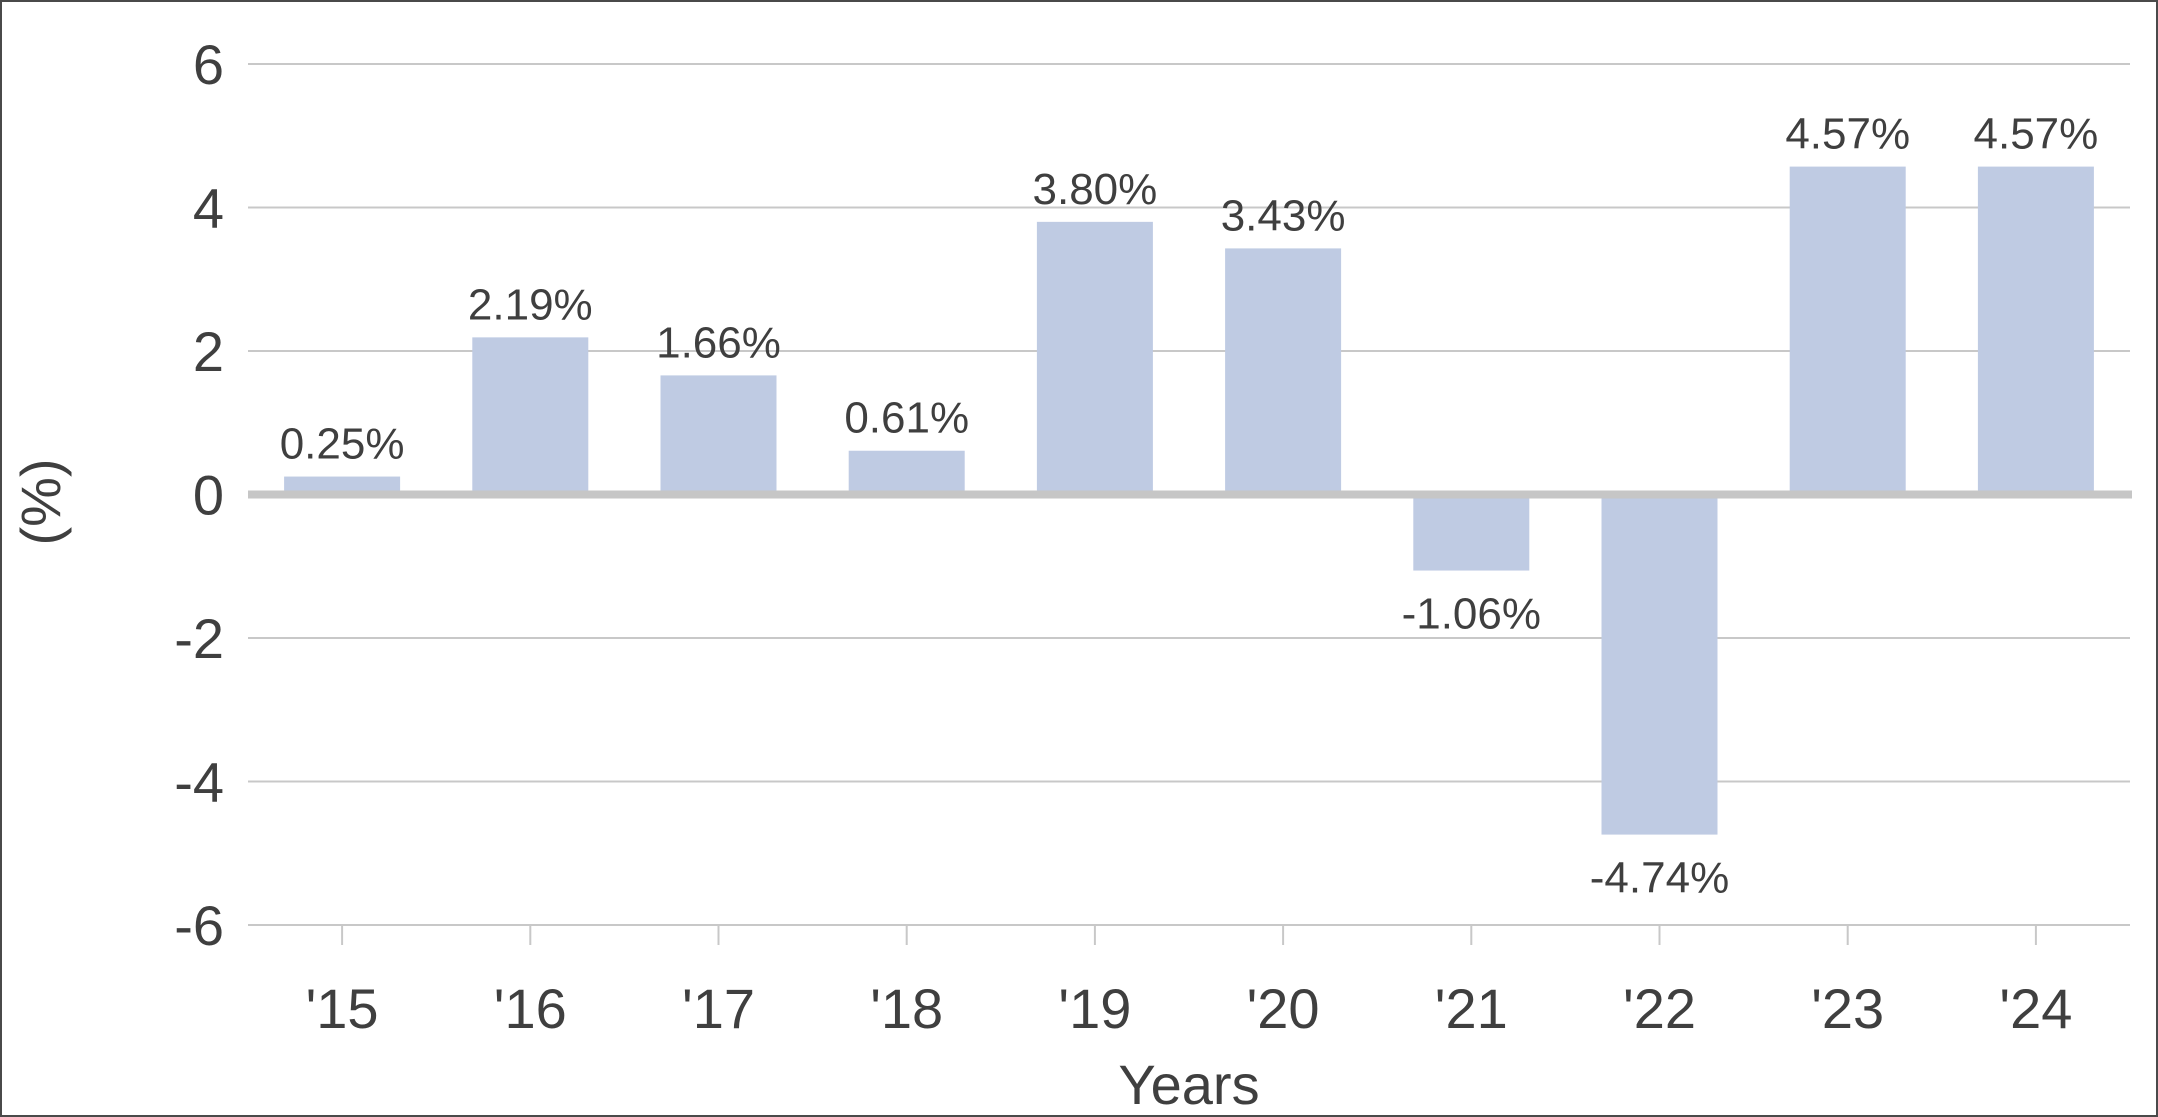 The image size is (2158, 1117). What do you see at coordinates (1659, 1008) in the screenshot?
I see `x-tick-label: '22` at bounding box center [1659, 1008].